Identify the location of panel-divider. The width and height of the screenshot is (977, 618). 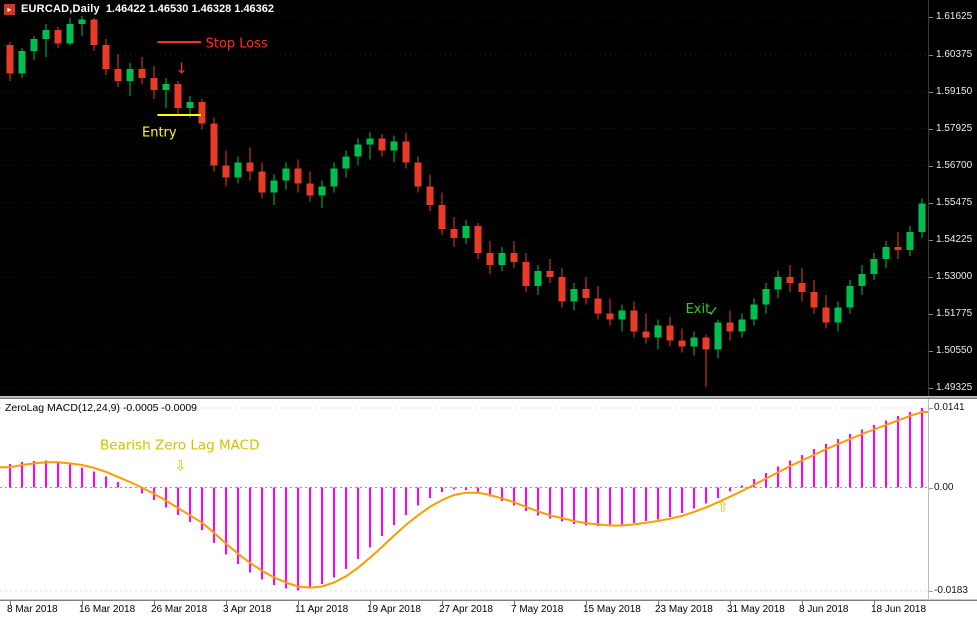
(488, 397).